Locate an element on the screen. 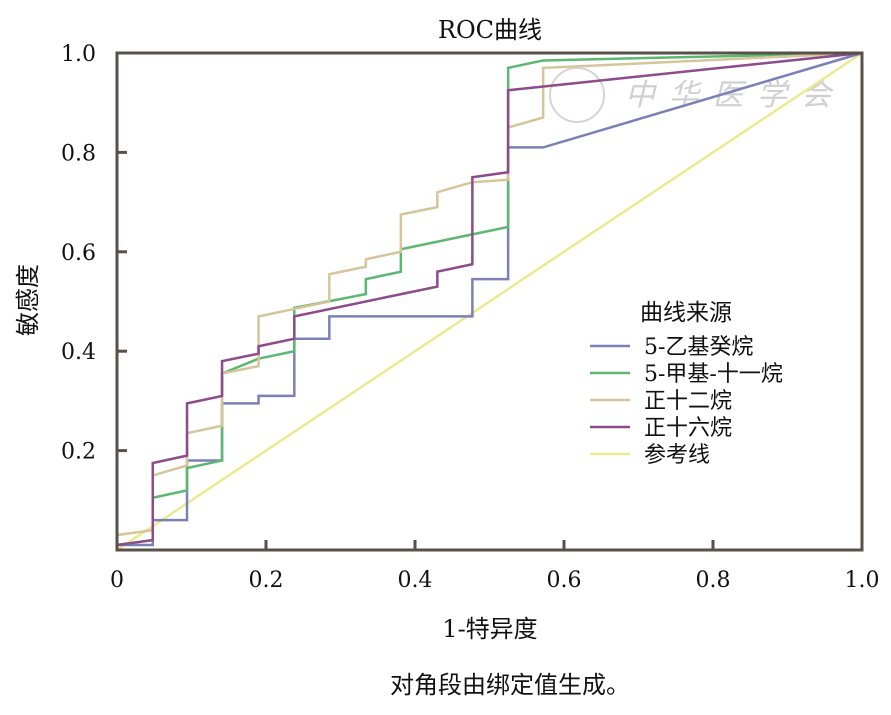 This screenshot has width=891, height=715. chart-title: ROC曲线 is located at coordinates (490, 30).